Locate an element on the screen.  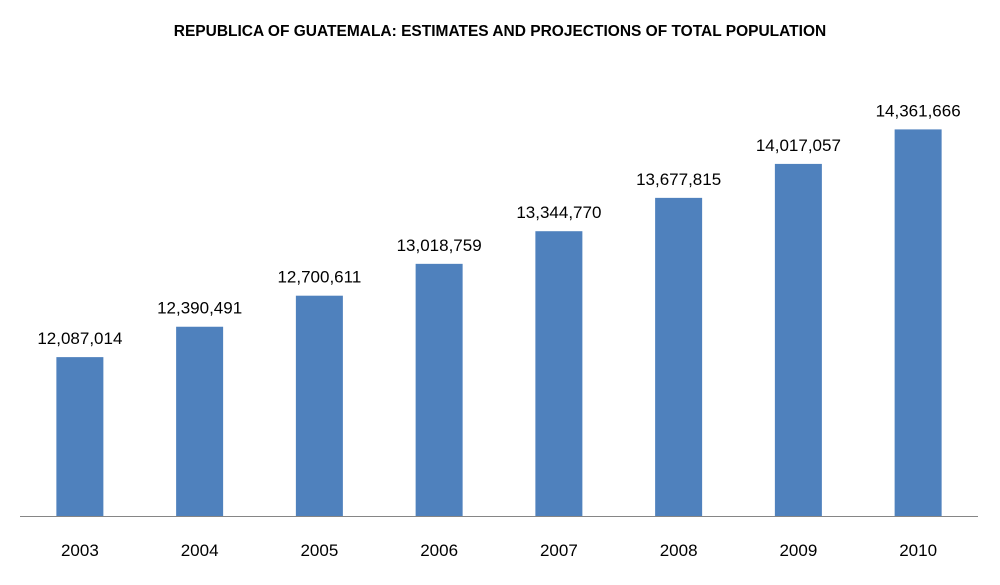
x-tick-label-2008: 2008 is located at coordinates (679, 550).